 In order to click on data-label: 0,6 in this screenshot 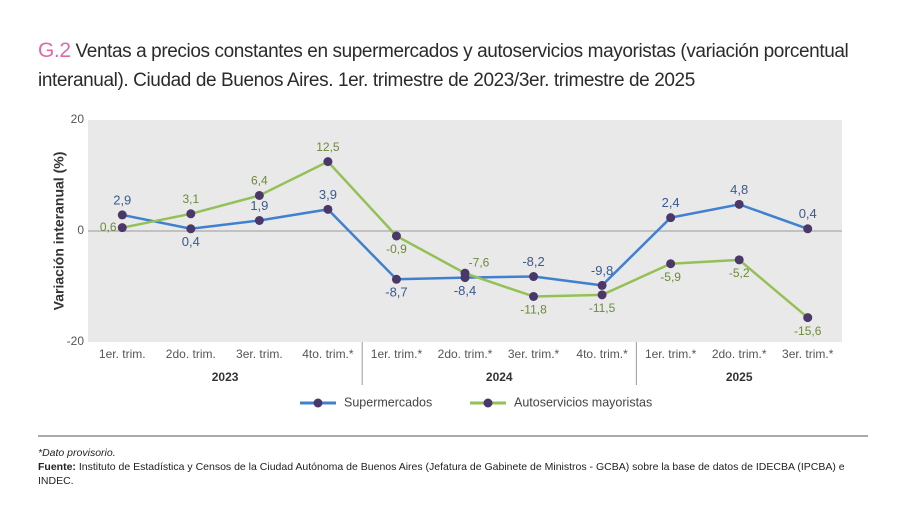, I will do `click(108, 227)`.